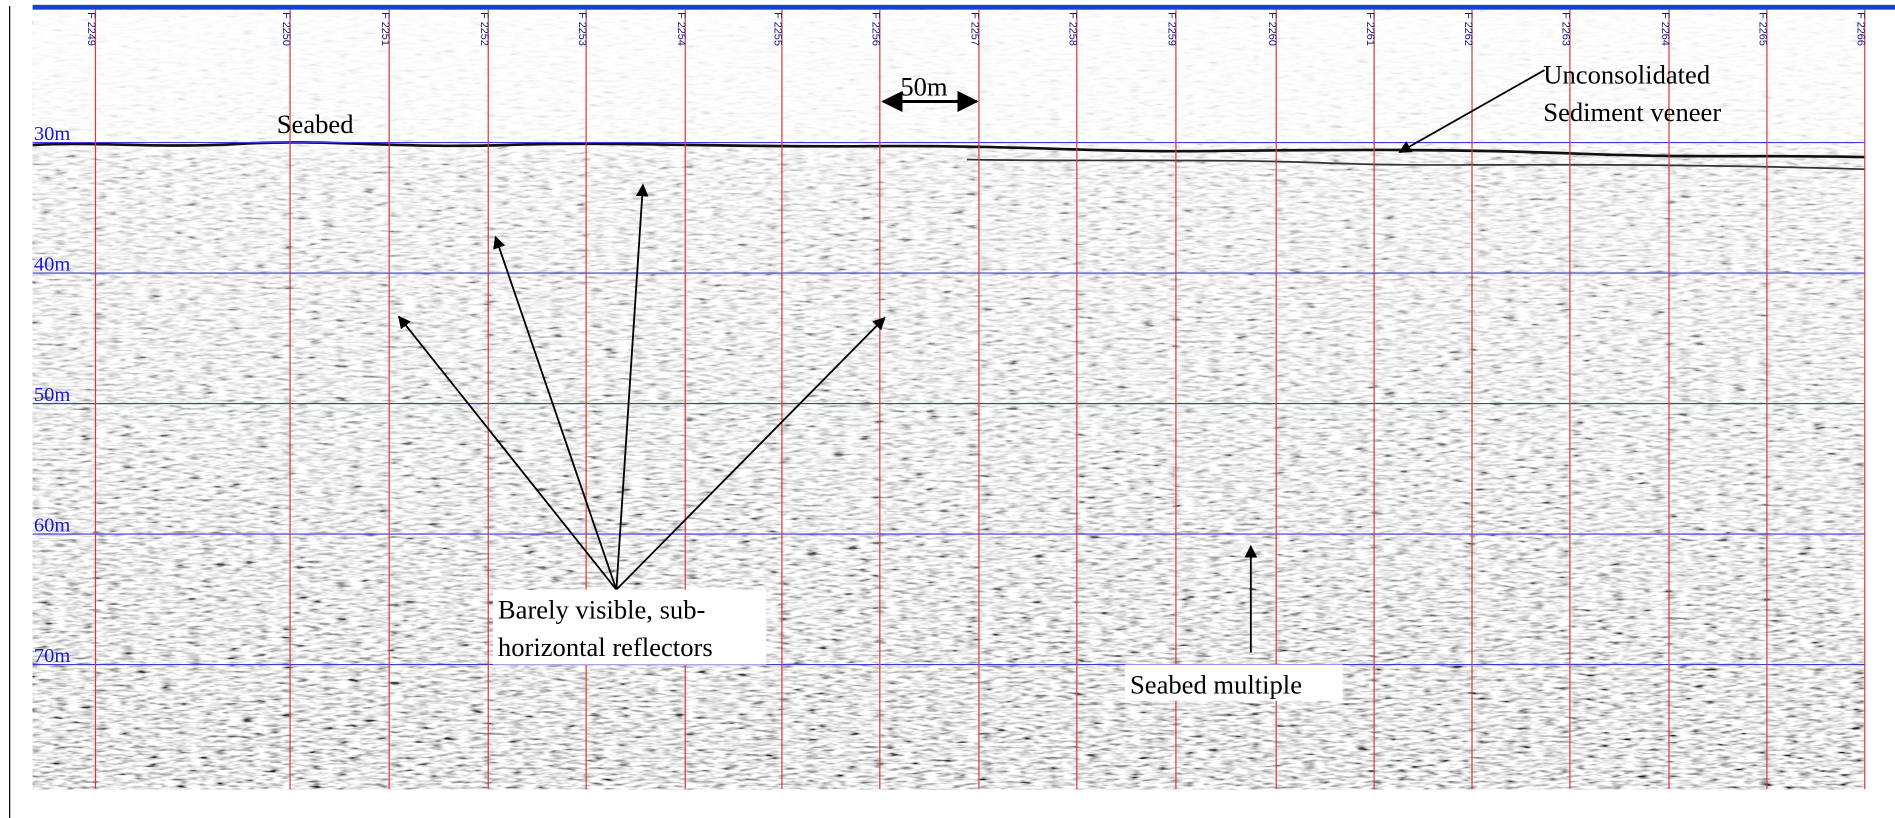 The height and width of the screenshot is (818, 1895). What do you see at coordinates (1272, 29) in the screenshot?
I see `fix-label: F 2260` at bounding box center [1272, 29].